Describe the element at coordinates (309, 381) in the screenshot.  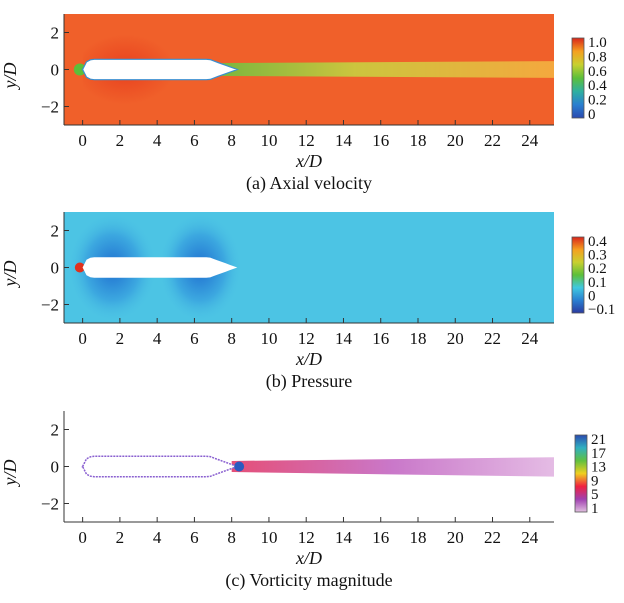
I see `panel-caption: (b) Pressure` at that location.